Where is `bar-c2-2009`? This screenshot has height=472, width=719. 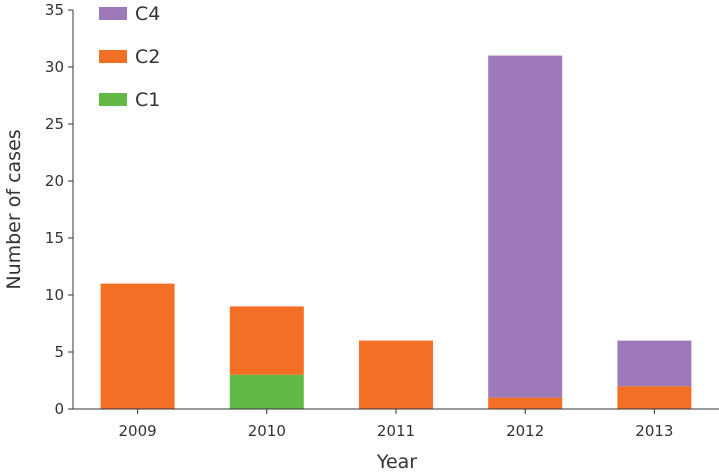 bar-c2-2009 is located at coordinates (137, 346).